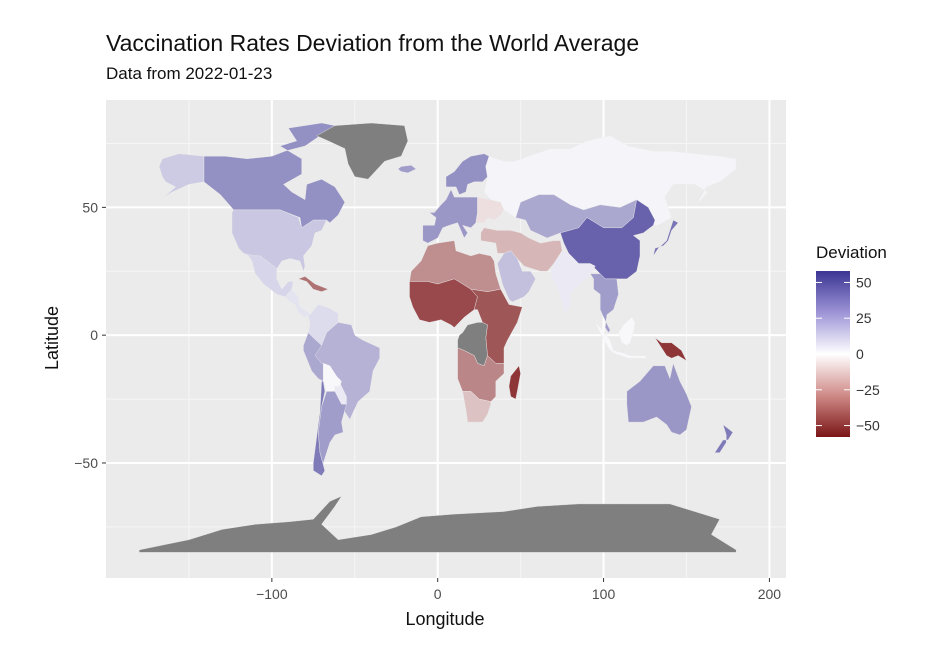  What do you see at coordinates (868, 426) in the screenshot?
I see `legend-break-label: −50` at bounding box center [868, 426].